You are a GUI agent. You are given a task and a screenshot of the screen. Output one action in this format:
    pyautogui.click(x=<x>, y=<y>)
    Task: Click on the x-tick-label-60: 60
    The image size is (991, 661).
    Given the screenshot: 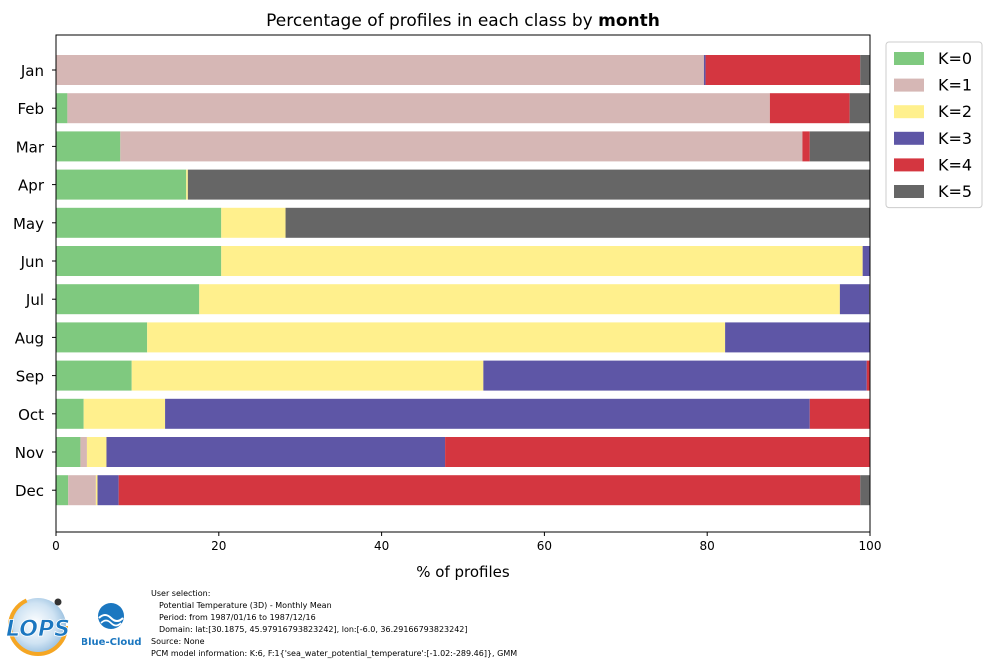 What is the action you would take?
    pyautogui.click(x=544, y=546)
    